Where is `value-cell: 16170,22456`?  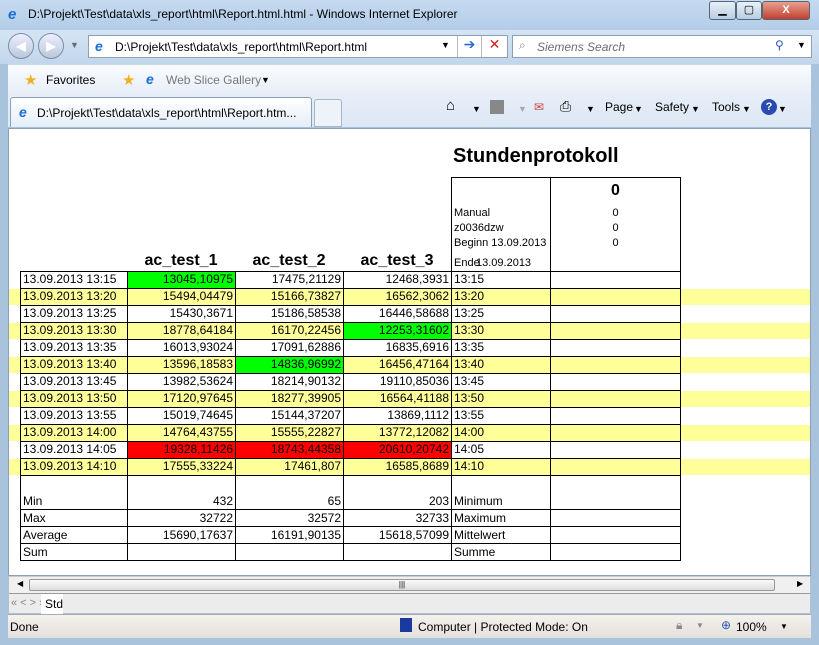 value-cell: 16170,22456 is located at coordinates (289, 331).